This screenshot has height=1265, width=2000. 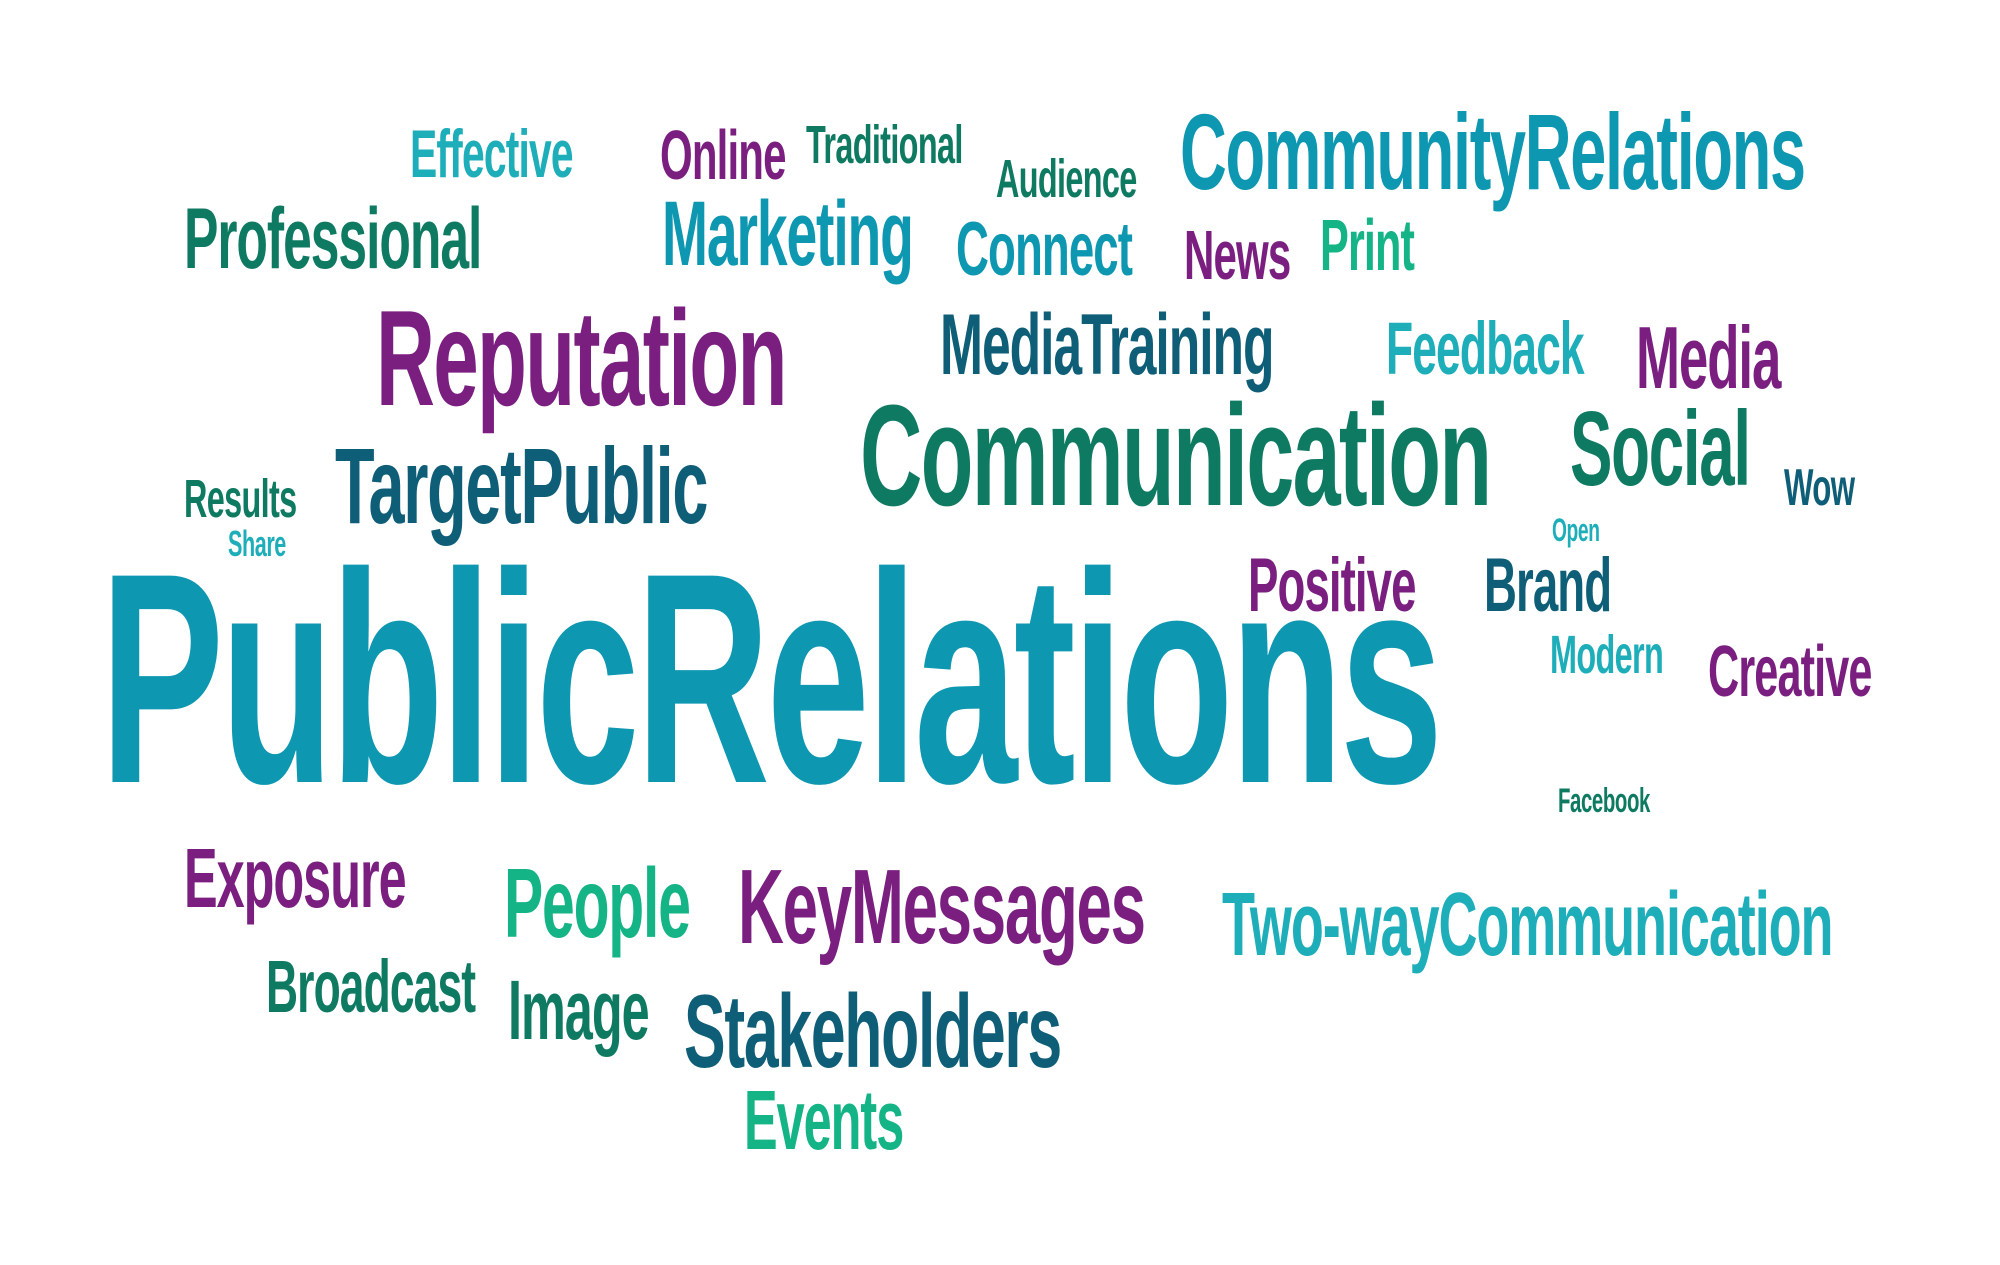 I want to click on word-feedback: Feedback, so click(x=1485, y=348).